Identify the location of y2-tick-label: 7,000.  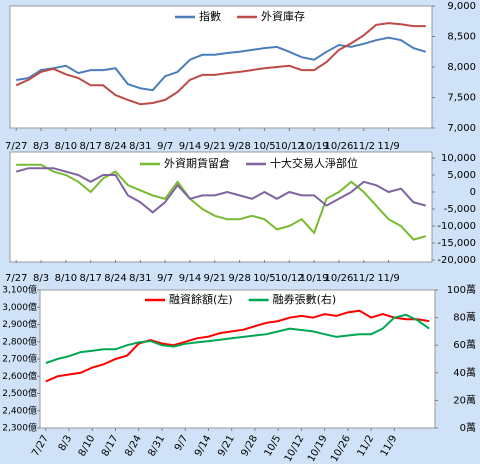
(461, 128).